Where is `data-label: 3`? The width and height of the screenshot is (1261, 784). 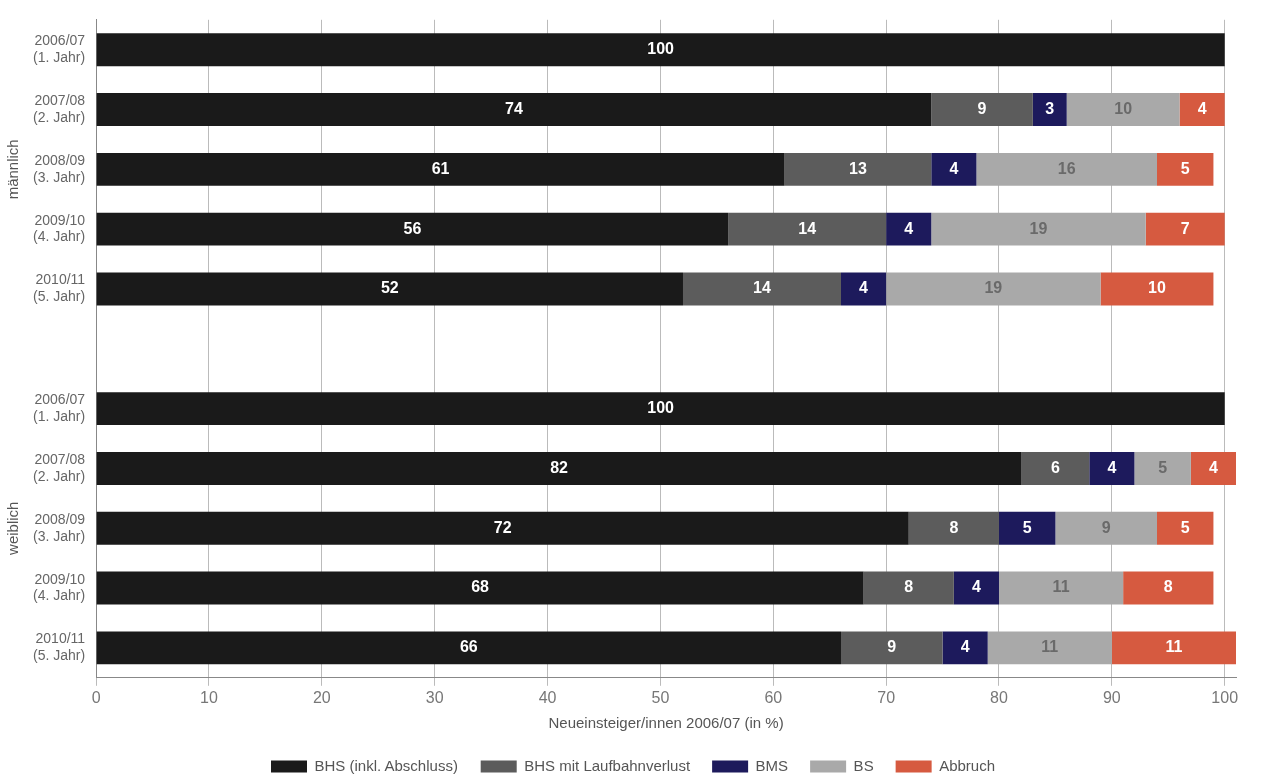
data-label: 3 is located at coordinates (1050, 108).